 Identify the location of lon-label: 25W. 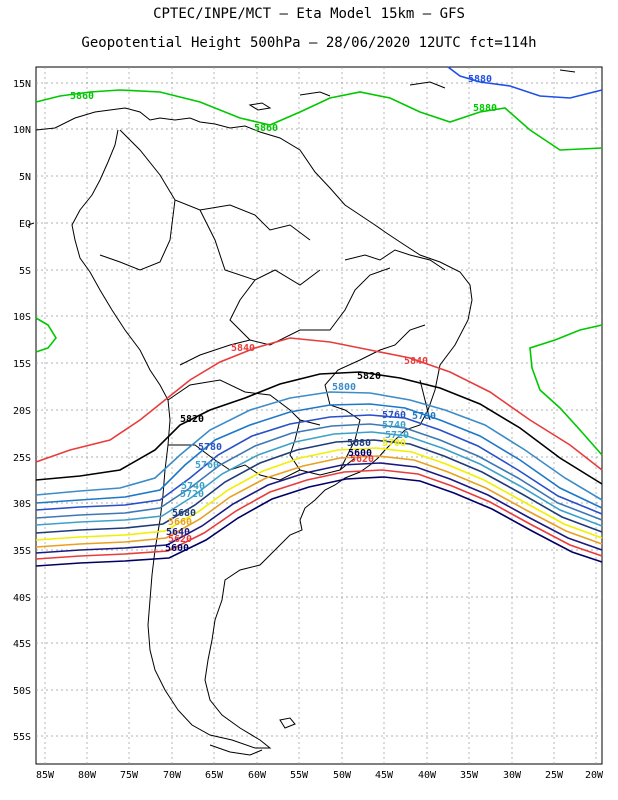
(554, 775).